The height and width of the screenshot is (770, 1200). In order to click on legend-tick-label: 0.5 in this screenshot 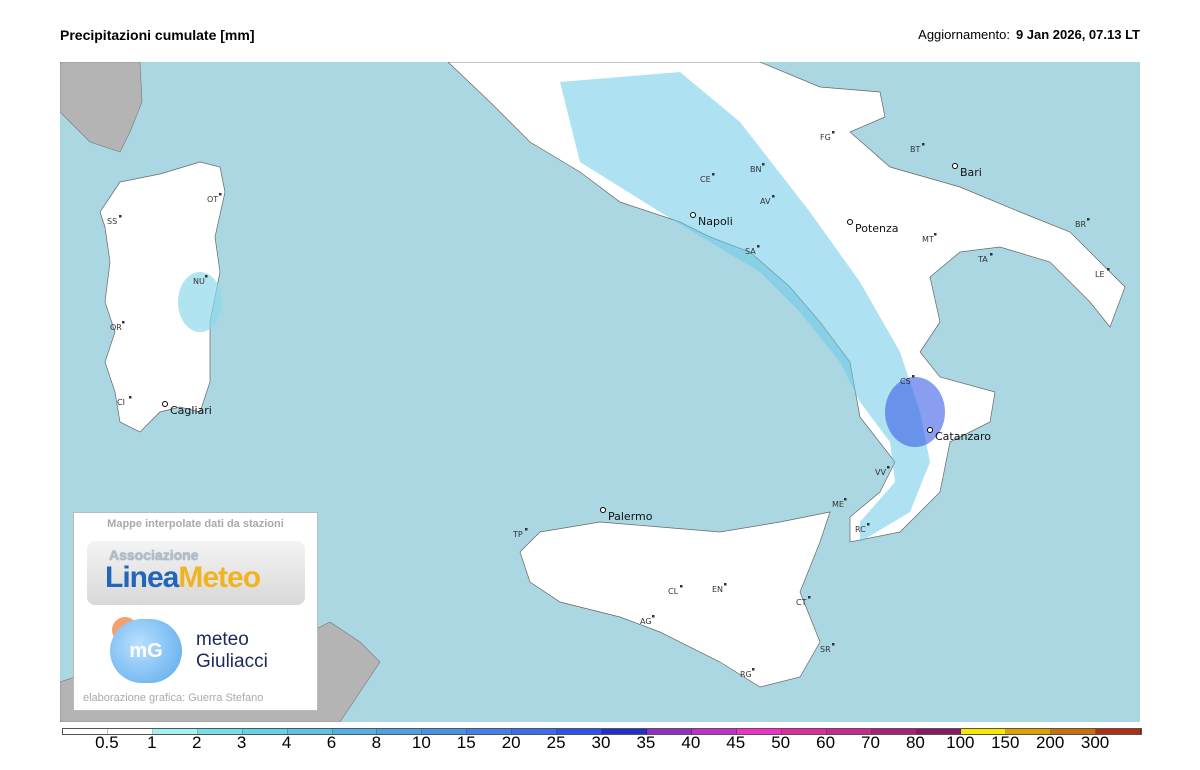, I will do `click(107, 742)`.